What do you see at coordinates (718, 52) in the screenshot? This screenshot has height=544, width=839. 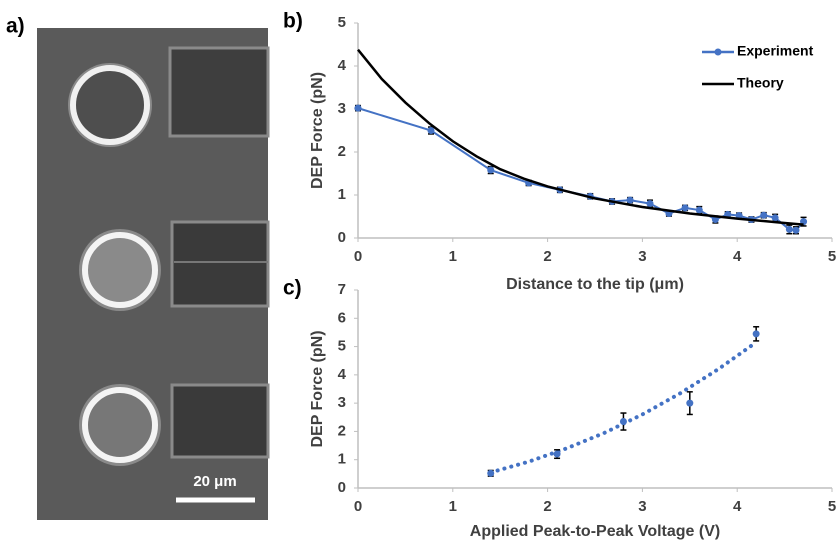 I see `legend-marker` at bounding box center [718, 52].